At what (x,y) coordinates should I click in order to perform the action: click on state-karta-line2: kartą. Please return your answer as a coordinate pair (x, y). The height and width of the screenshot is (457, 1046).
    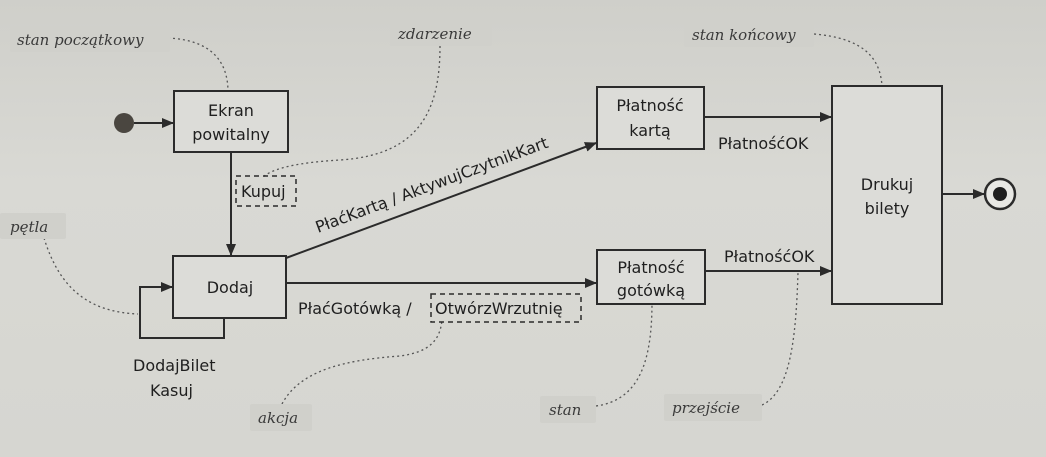
    Looking at the image, I should click on (649, 130).